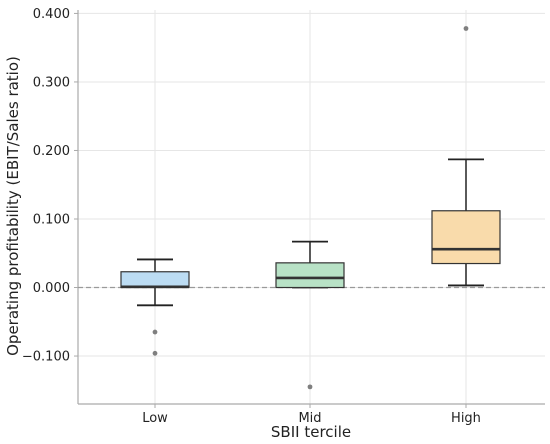 This screenshot has width=550, height=444. Describe the element at coordinates (51, 288) in the screenshot. I see `y-tick-label: 0.000` at that location.